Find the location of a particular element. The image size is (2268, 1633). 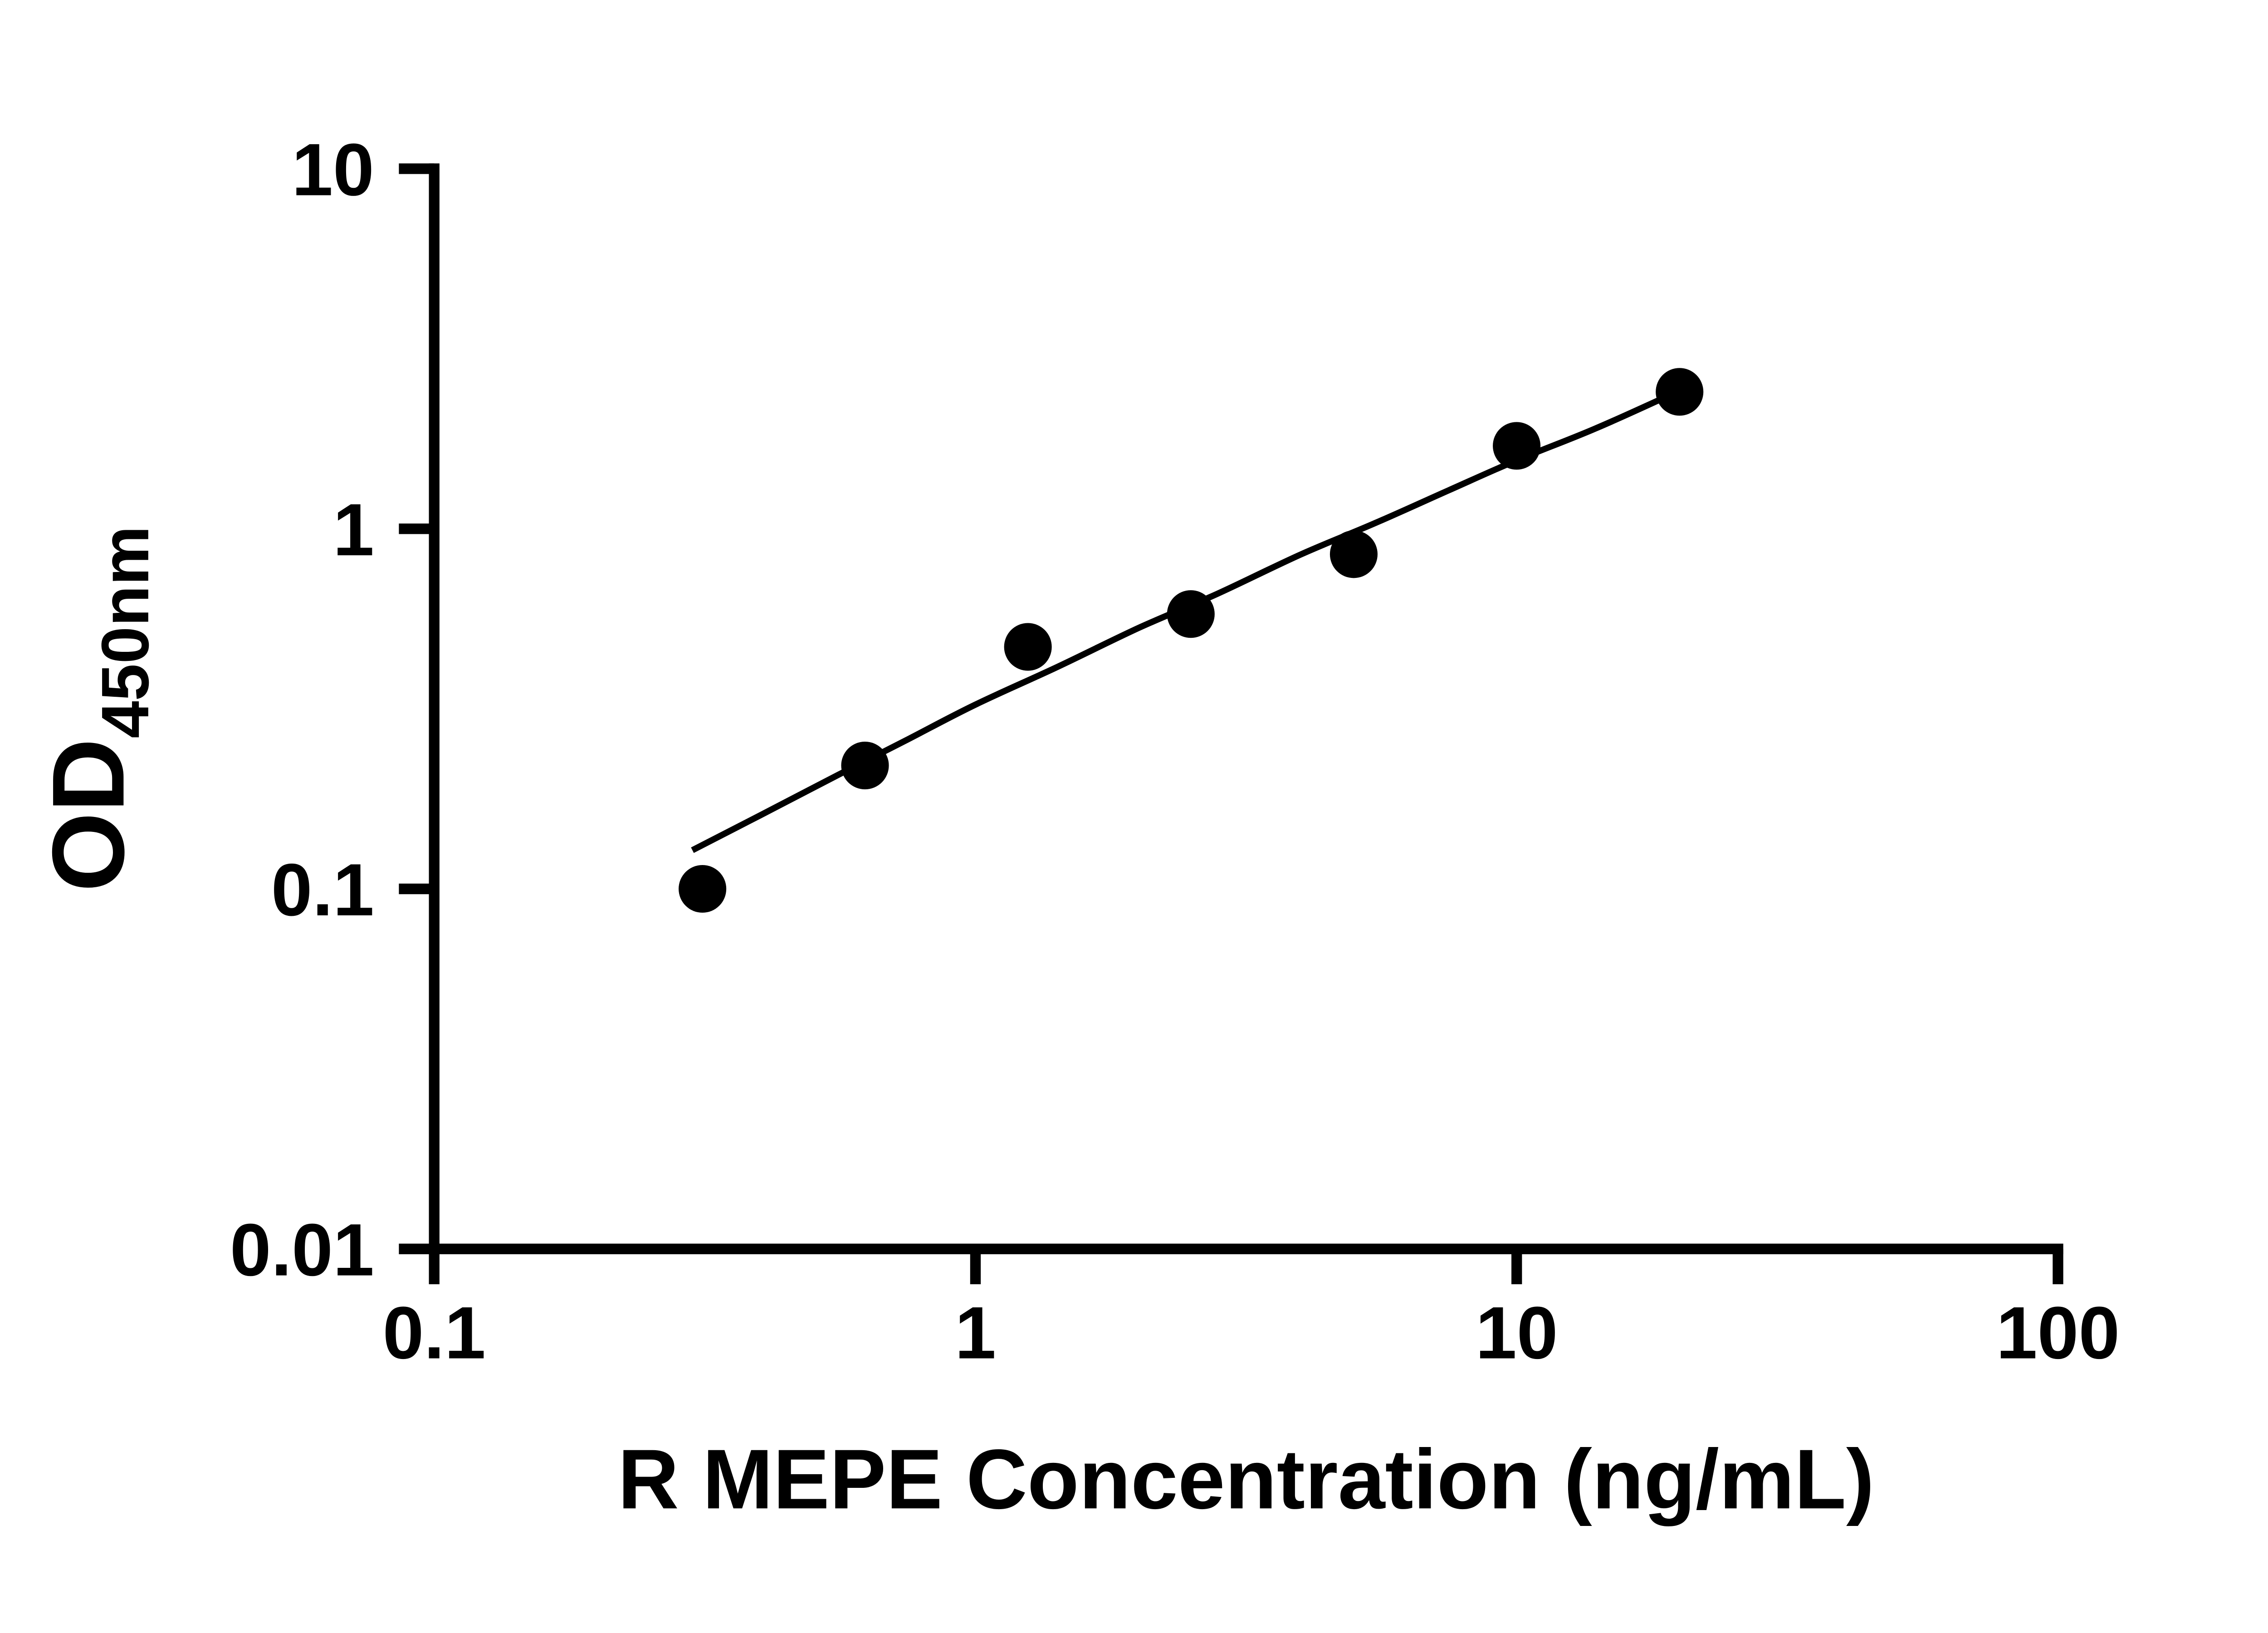

y-tick-label: 0.01 is located at coordinates (302, 1249).